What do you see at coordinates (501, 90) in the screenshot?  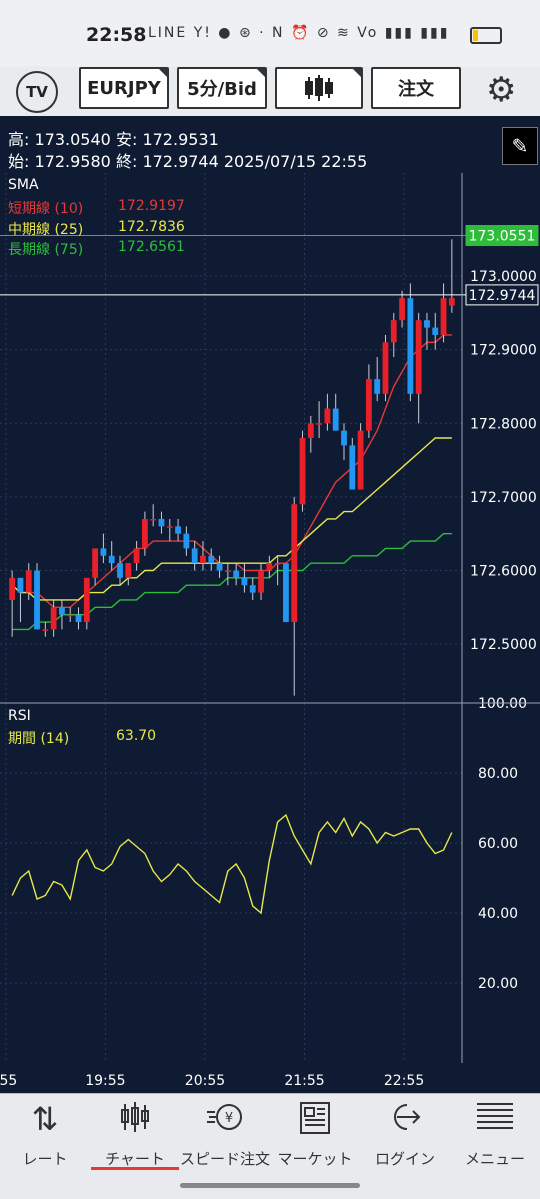 I see `gear-icon: ⚙` at bounding box center [501, 90].